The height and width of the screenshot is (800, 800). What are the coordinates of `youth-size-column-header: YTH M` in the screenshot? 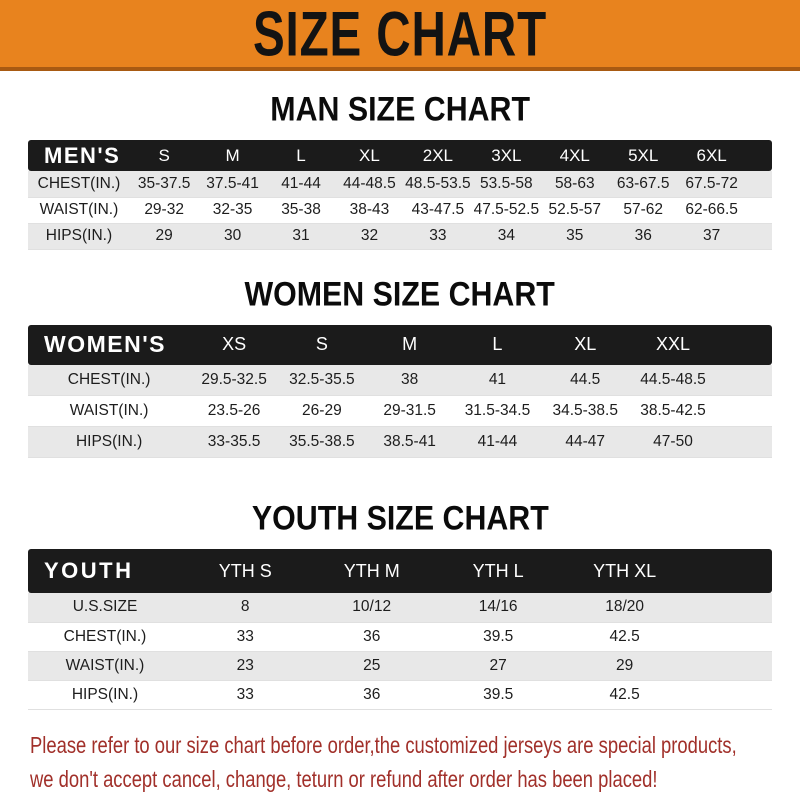 It's located at (371, 571).